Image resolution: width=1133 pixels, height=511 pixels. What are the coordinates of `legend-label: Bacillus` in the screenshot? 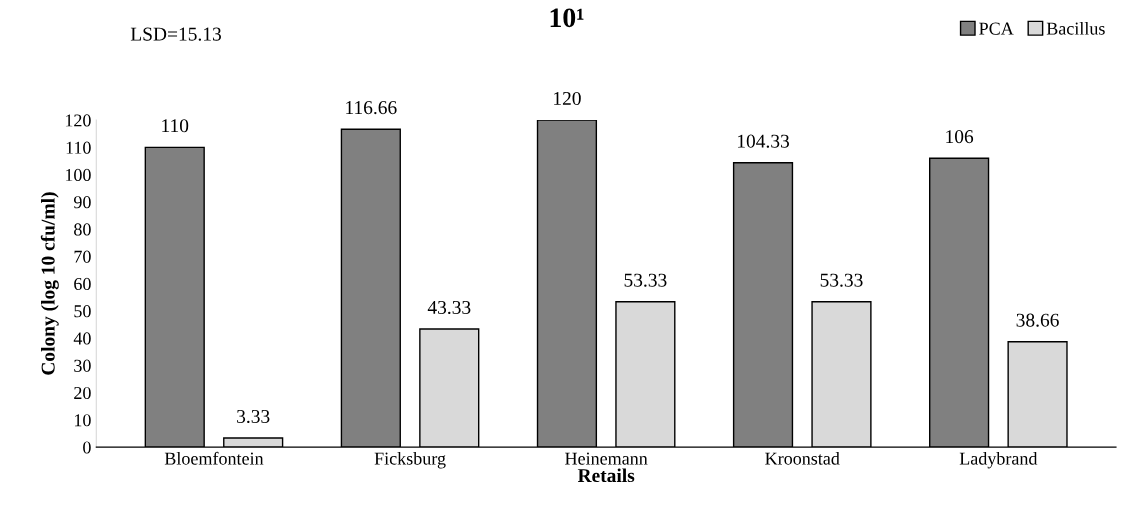 It's located at (1075, 28).